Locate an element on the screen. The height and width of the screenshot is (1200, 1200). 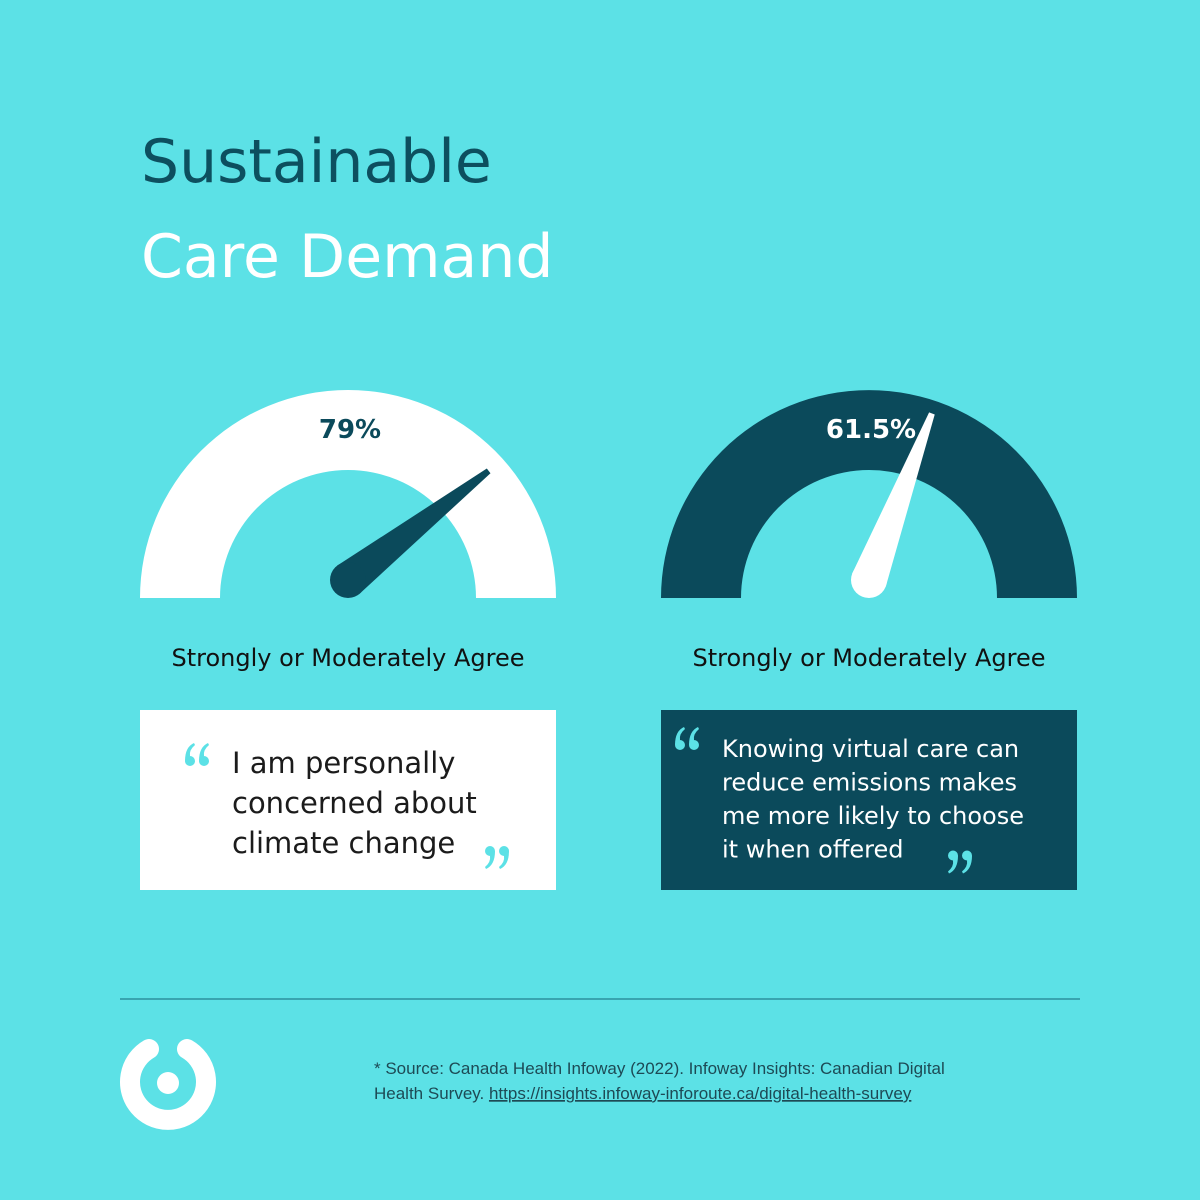
logo is located at coordinates (168, 1084).